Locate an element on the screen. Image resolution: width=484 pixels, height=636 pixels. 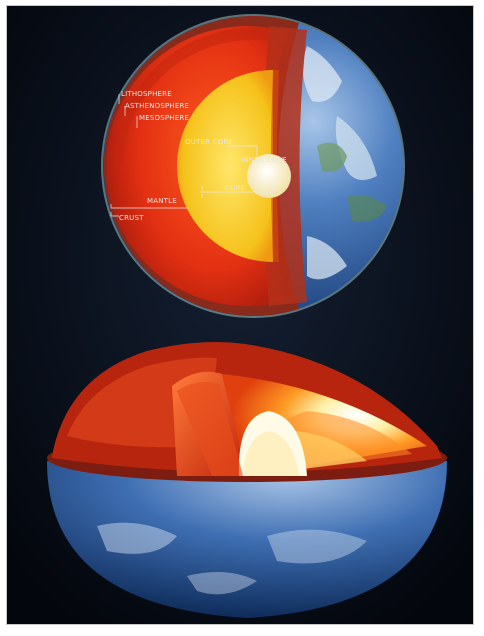
label-inner-core: INNER CORE is located at coordinates (264, 160).